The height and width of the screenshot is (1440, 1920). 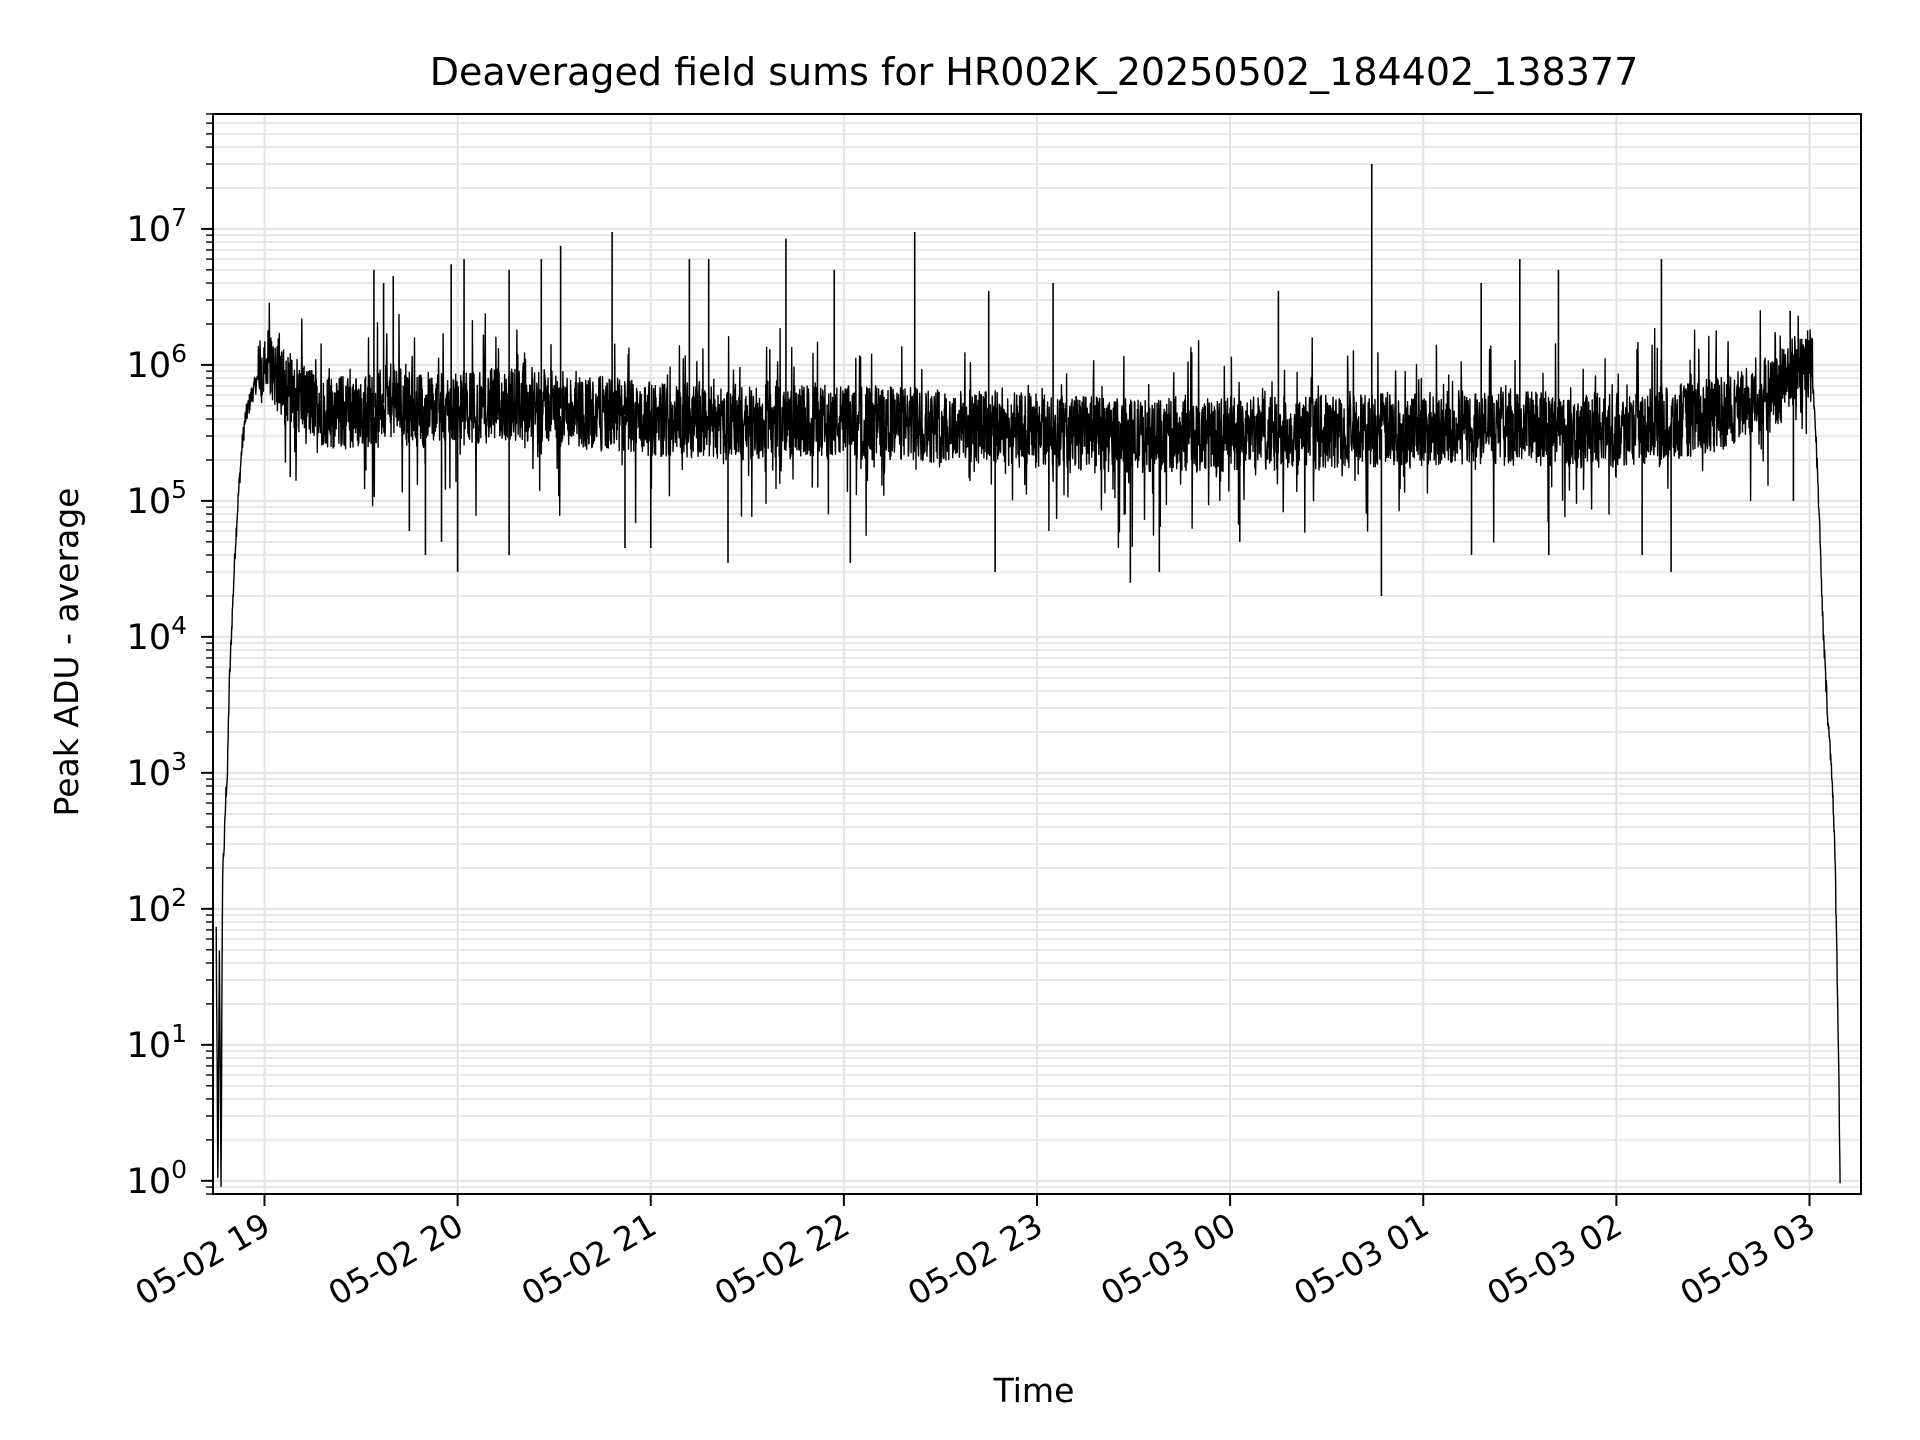 What do you see at coordinates (1034, 1390) in the screenshot?
I see `x-axis-label: Time` at bounding box center [1034, 1390].